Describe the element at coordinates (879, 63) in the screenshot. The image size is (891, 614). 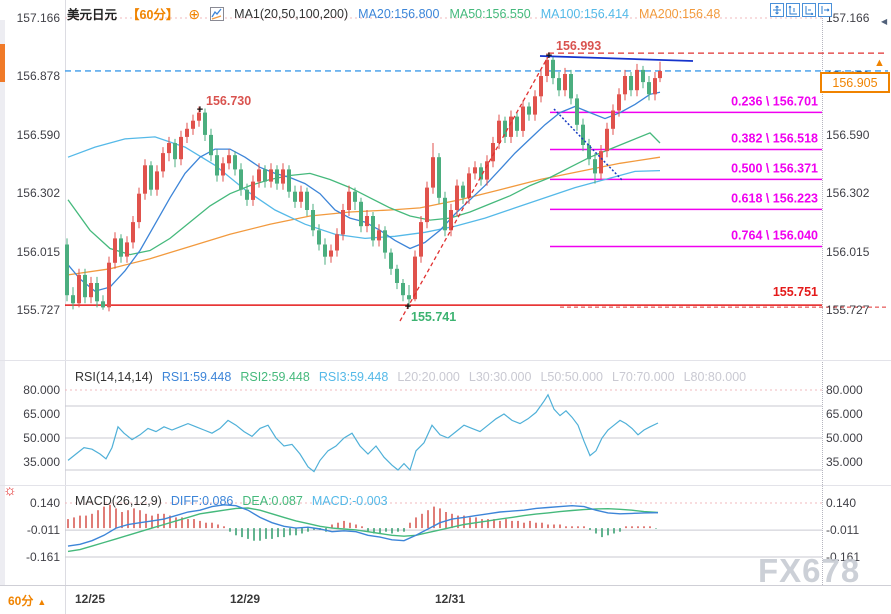
I see `price-up-arrow-icon: ▲` at that location.